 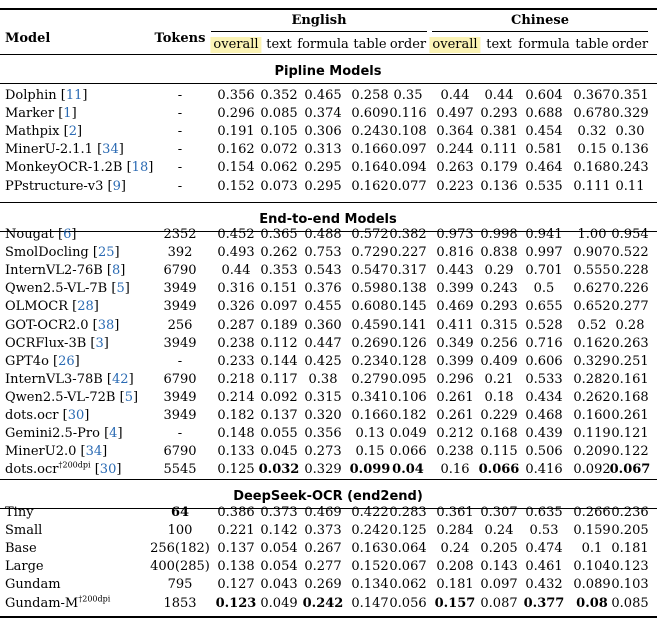 What do you see at coordinates (67, 234) in the screenshot?
I see `citation-link: 6` at bounding box center [67, 234].